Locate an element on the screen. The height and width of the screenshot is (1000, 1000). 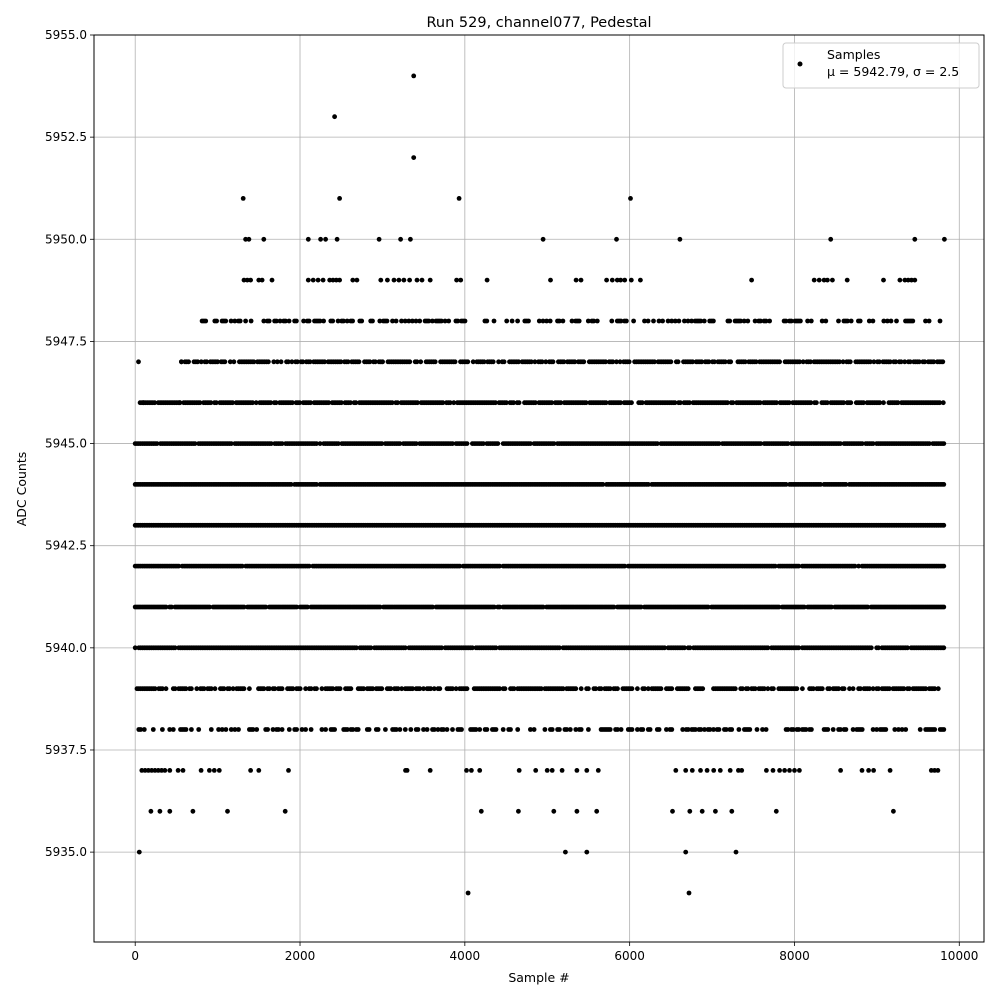
x-tick-label: 8000 is located at coordinates (794, 956).